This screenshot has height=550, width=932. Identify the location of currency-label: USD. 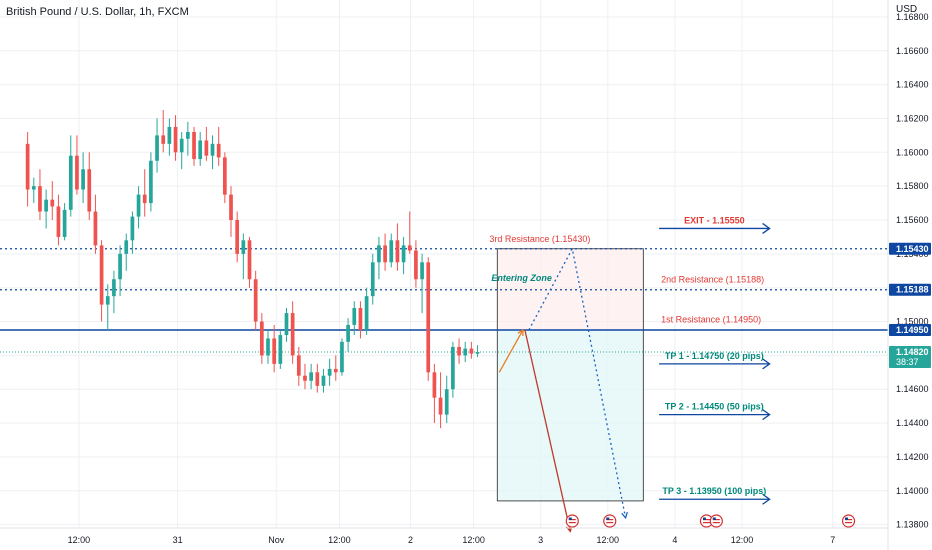
(907, 9).